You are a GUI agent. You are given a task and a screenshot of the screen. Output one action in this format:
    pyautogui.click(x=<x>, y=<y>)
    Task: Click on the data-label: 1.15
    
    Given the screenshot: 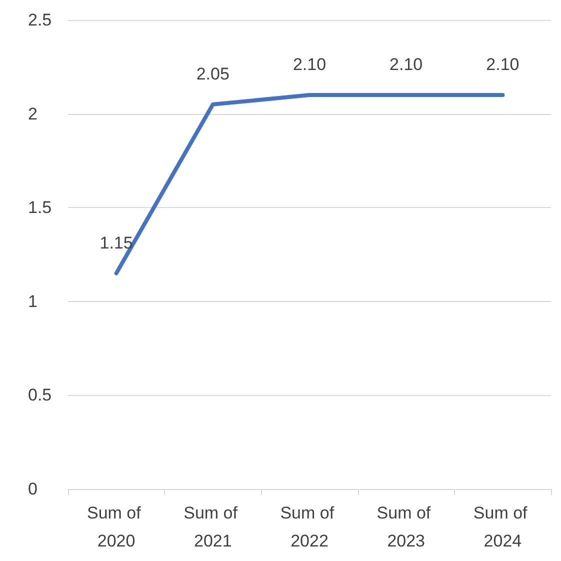 What is the action you would take?
    pyautogui.click(x=116, y=242)
    